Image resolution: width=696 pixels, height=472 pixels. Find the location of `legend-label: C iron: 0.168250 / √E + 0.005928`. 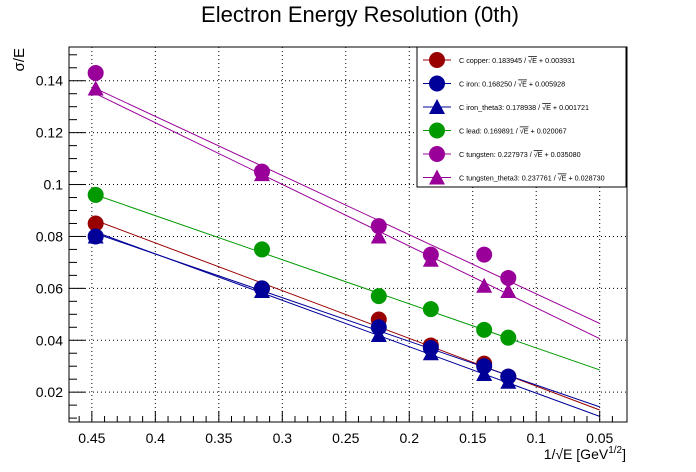

legend-label: C iron: 0.168250 / √E + 0.005928 is located at coordinates (512, 84).